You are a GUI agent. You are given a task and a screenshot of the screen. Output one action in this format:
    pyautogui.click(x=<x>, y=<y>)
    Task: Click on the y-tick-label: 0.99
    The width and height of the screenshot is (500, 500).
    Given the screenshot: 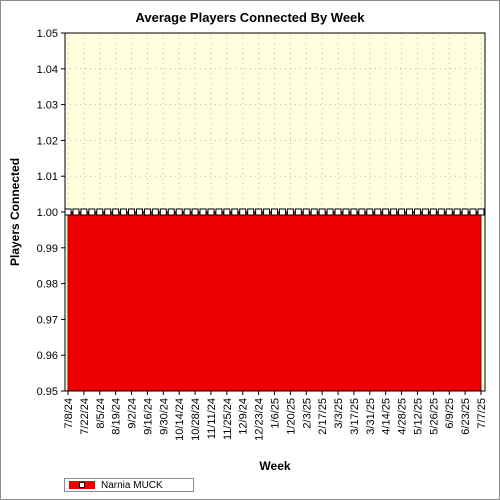 What is the action you would take?
    pyautogui.click(x=47, y=249)
    